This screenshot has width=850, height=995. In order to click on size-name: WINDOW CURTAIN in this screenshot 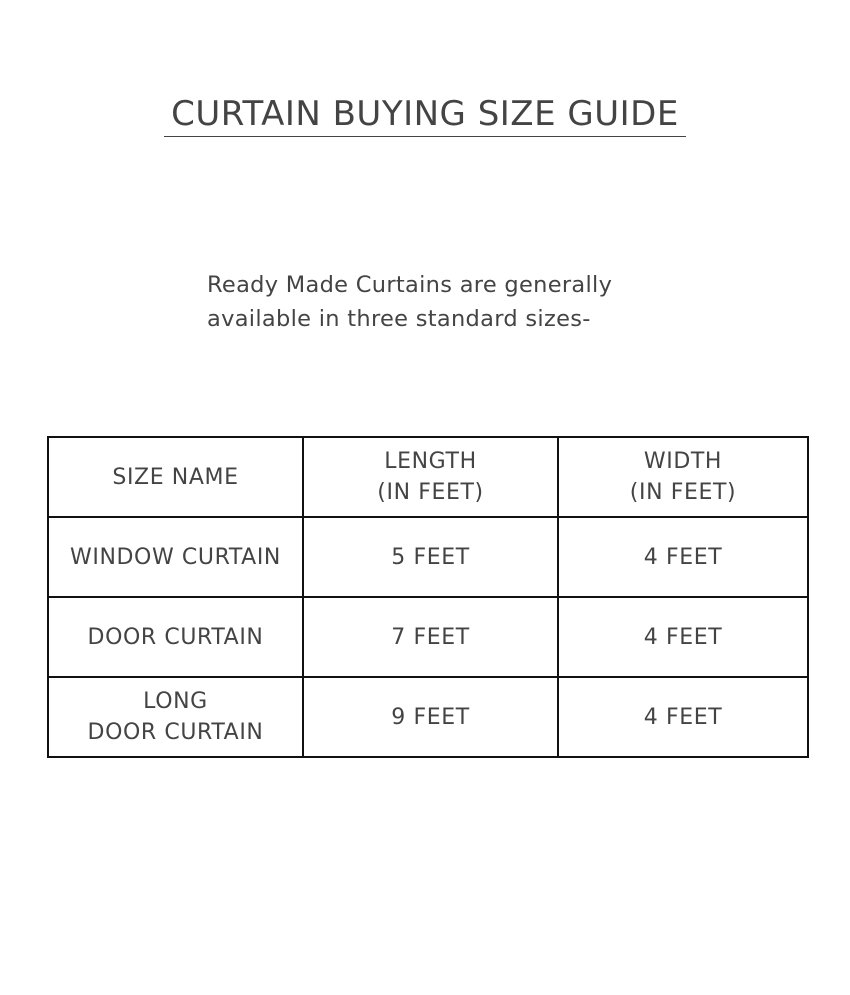, I will do `click(175, 557)`.